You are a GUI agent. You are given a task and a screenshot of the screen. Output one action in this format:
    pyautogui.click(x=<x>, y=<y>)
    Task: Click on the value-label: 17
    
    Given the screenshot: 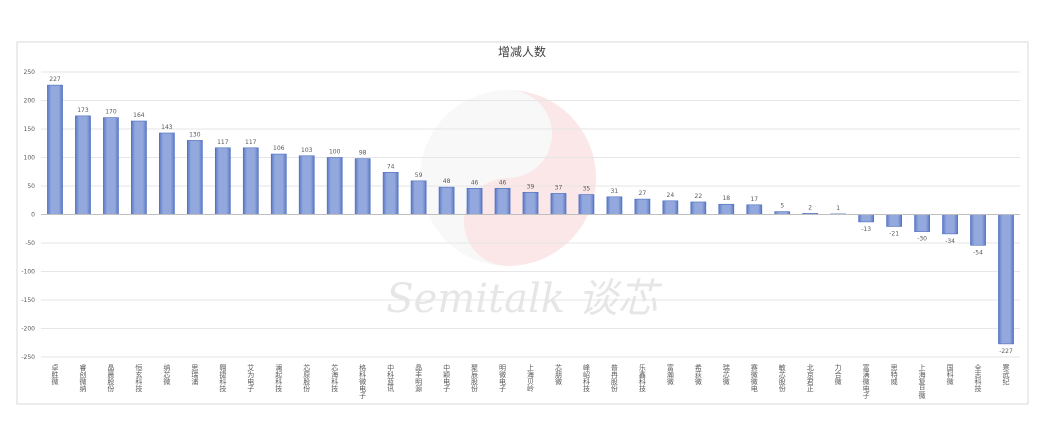 What is the action you would take?
    pyautogui.click(x=754, y=199)
    